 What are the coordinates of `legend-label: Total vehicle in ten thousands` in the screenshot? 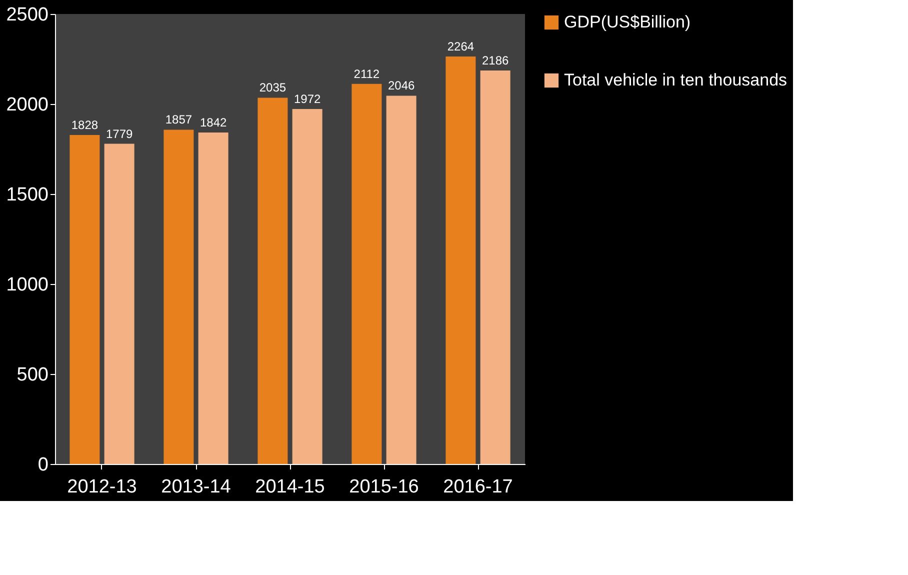 It's located at (676, 80).